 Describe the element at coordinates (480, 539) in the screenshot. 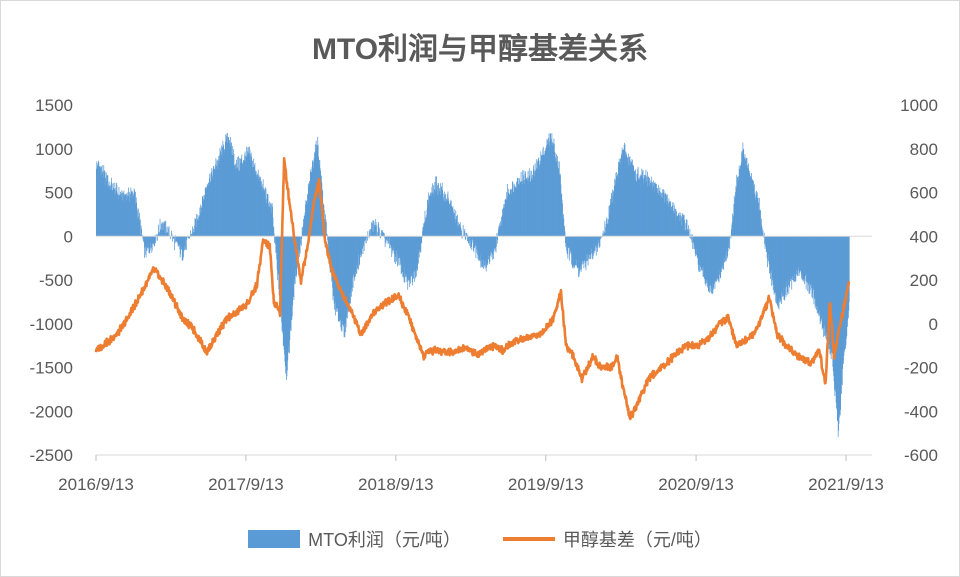

I see `legend: MTO利润（元/吨） 甲醇基差（元/吨）` at that location.